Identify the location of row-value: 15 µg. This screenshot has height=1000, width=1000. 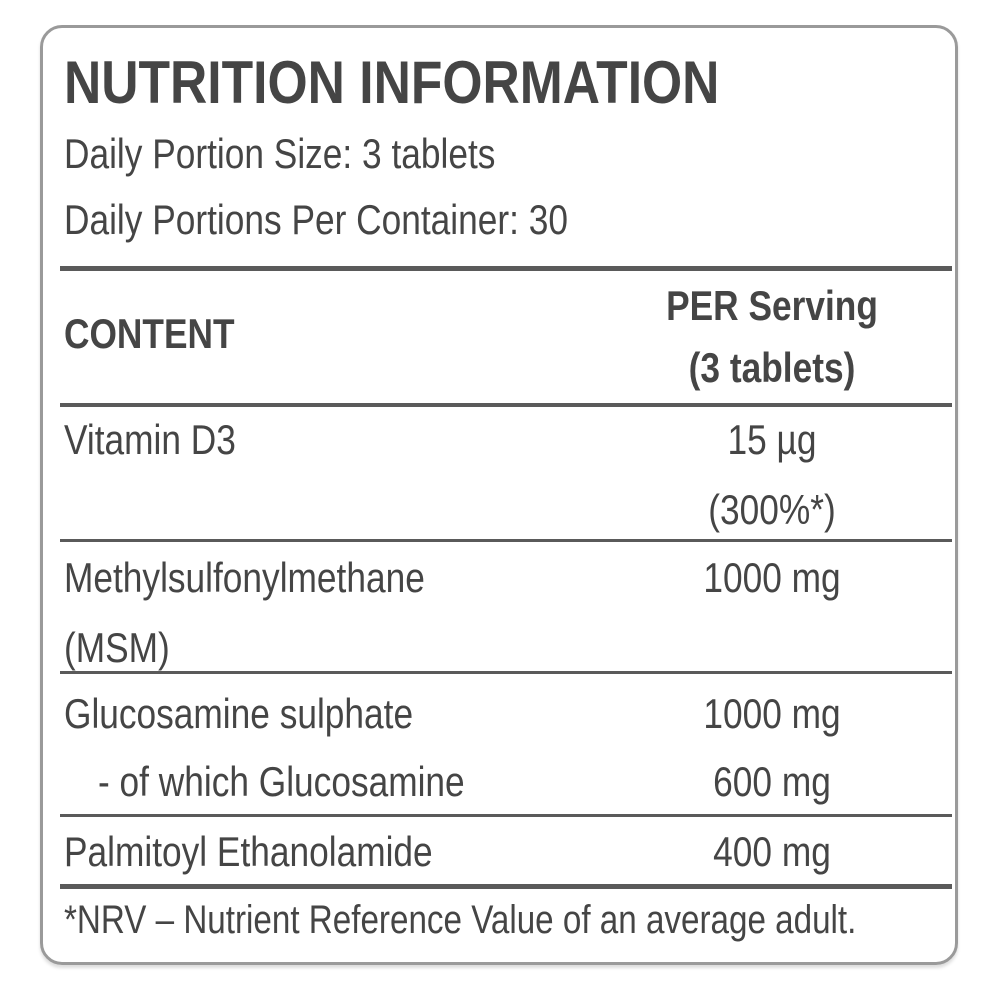
(772, 439).